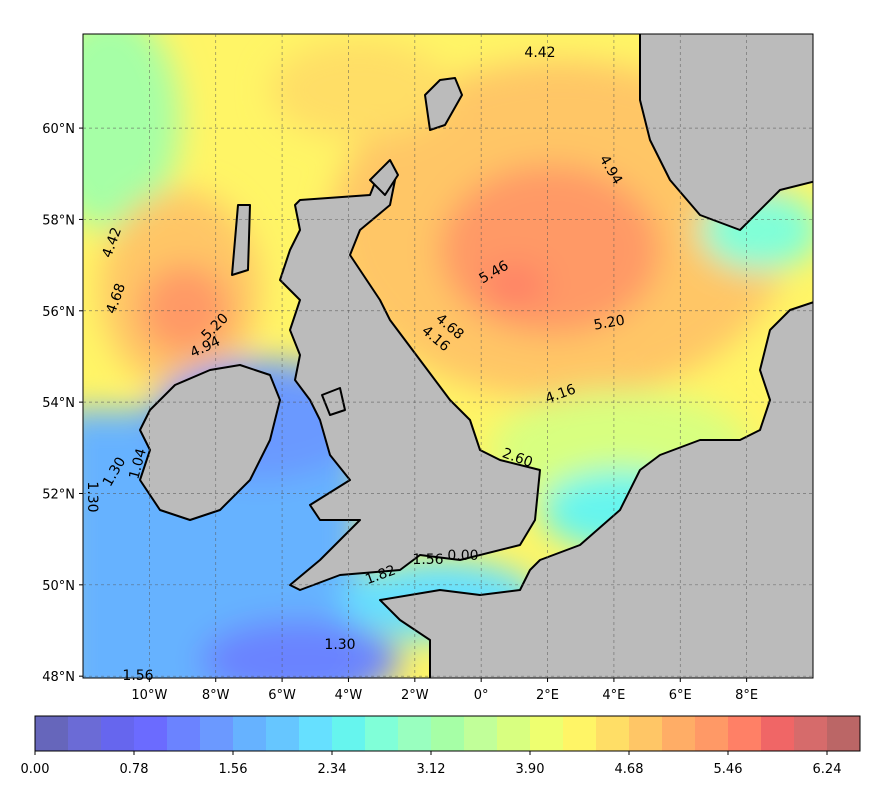  Describe the element at coordinates (629, 769) in the screenshot. I see `colorbar-tick-label: 4.68` at that location.